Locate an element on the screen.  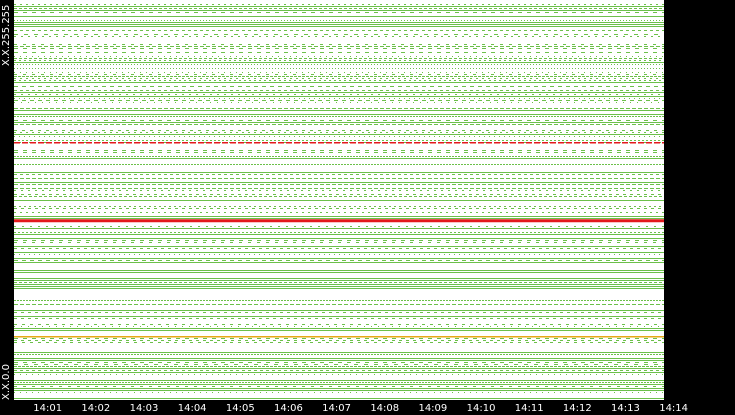
x-tick-label: 14:09 is located at coordinates (433, 408).